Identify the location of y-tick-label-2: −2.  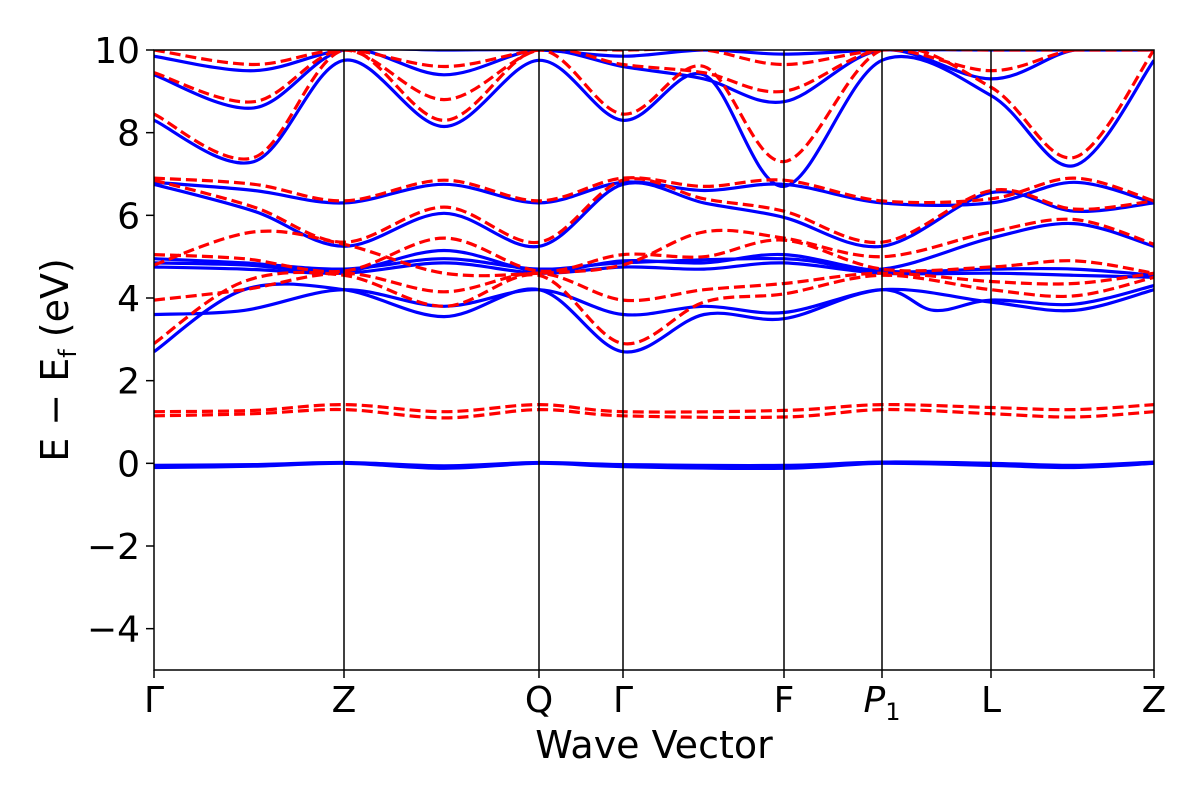
(113, 547).